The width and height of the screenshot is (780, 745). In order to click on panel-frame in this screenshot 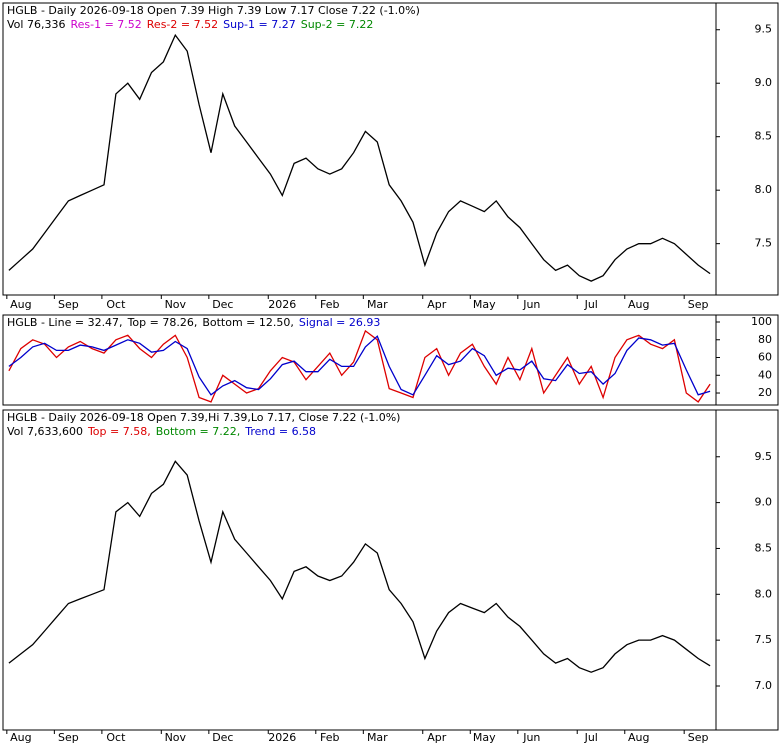, I will do `click(390, 360)`.